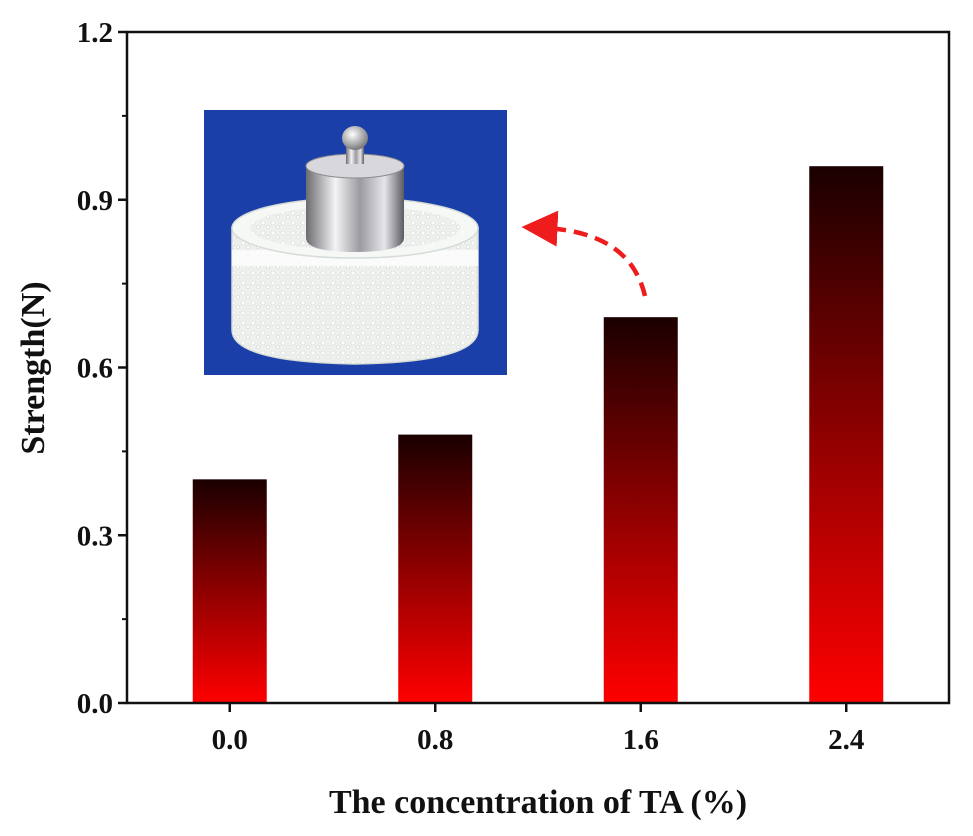  Describe the element at coordinates (846, 434) in the screenshot. I see `bar-2.4` at that location.